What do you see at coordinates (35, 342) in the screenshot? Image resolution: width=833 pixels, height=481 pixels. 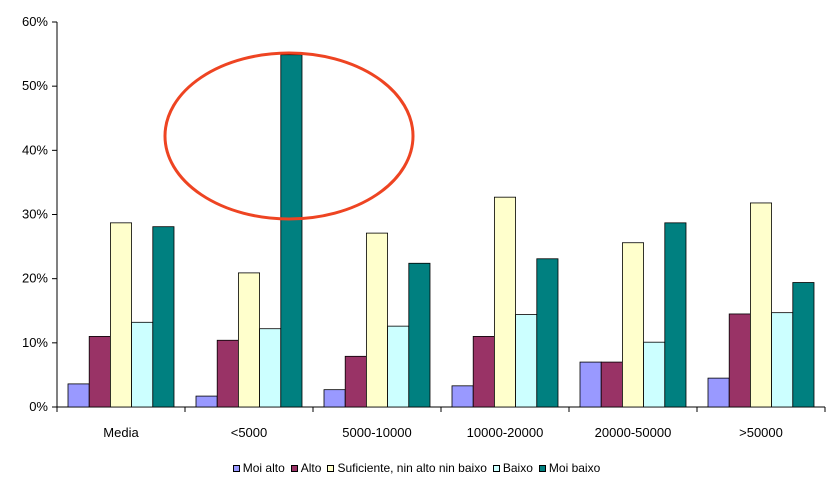 I see `y-tick-label: 10%` at bounding box center [35, 342].